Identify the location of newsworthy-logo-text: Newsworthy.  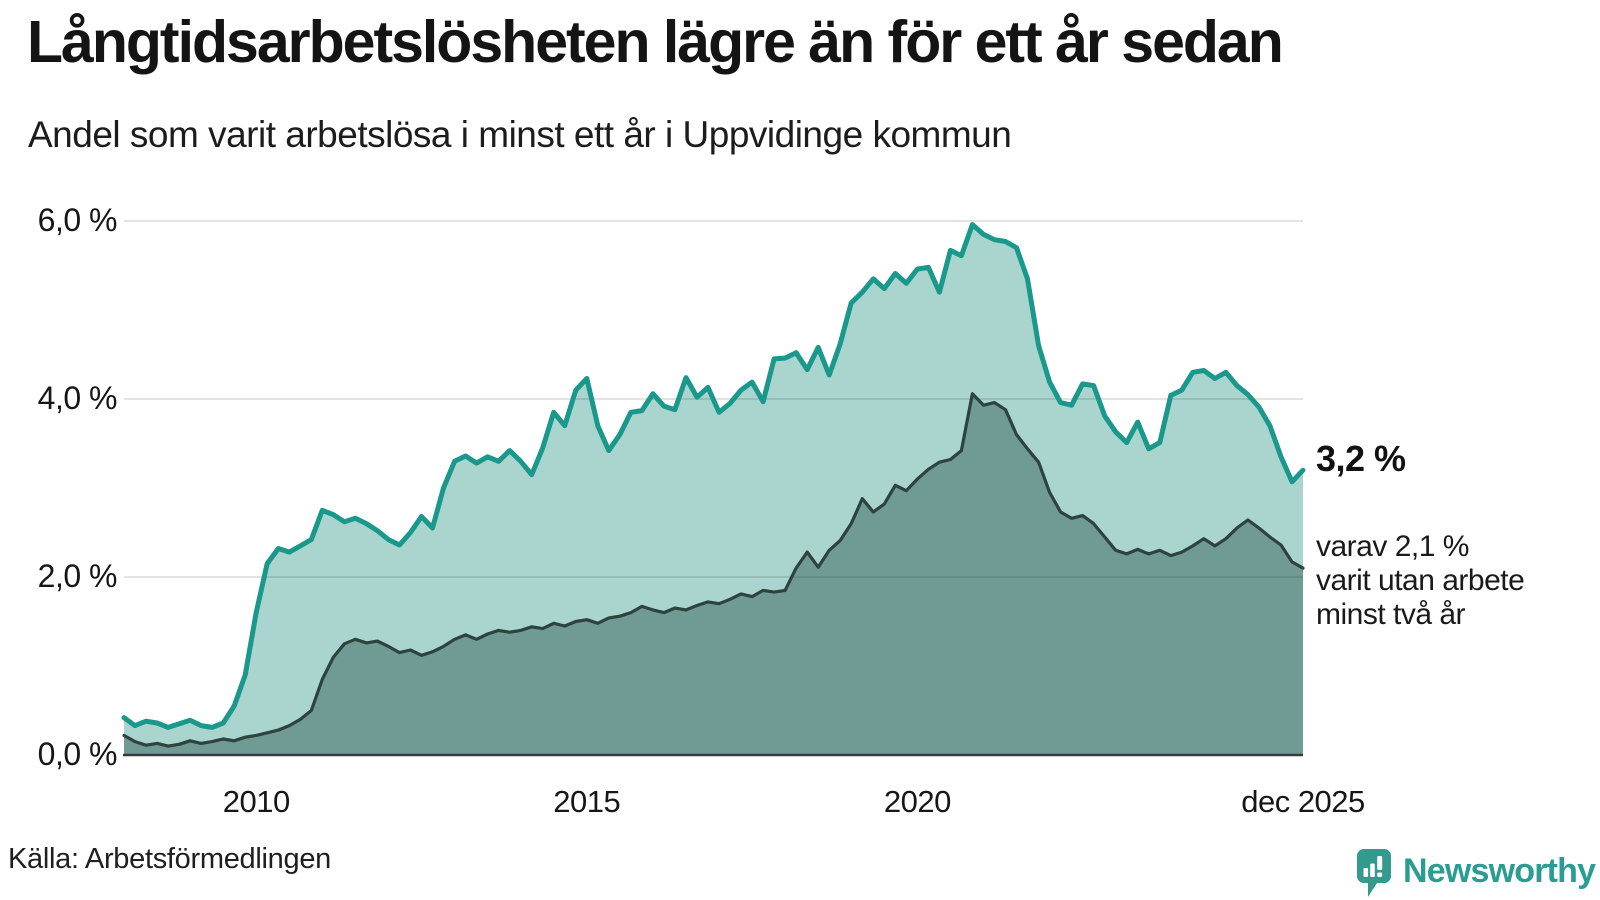
(1499, 870).